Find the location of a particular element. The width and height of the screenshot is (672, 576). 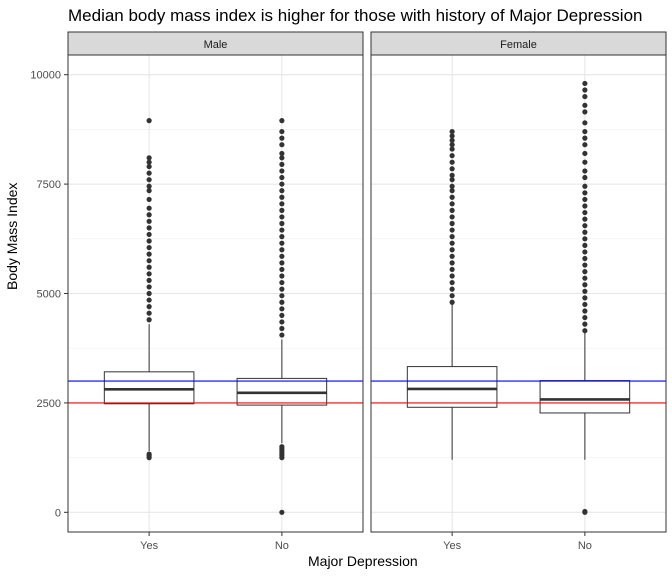

facet-strip-label: Female is located at coordinates (518, 45).